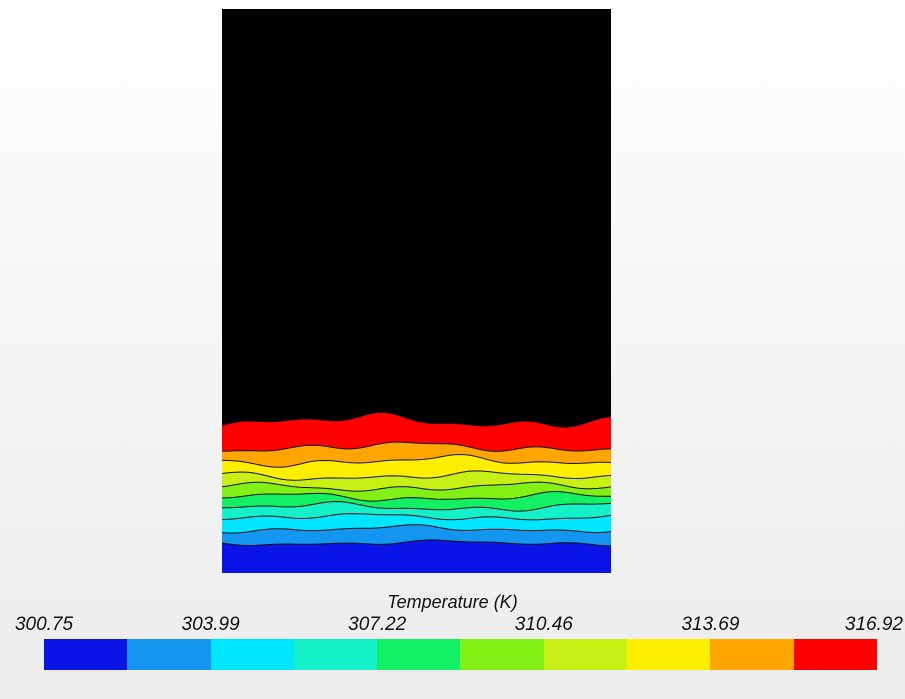  I want to click on colorbar, so click(460, 654).